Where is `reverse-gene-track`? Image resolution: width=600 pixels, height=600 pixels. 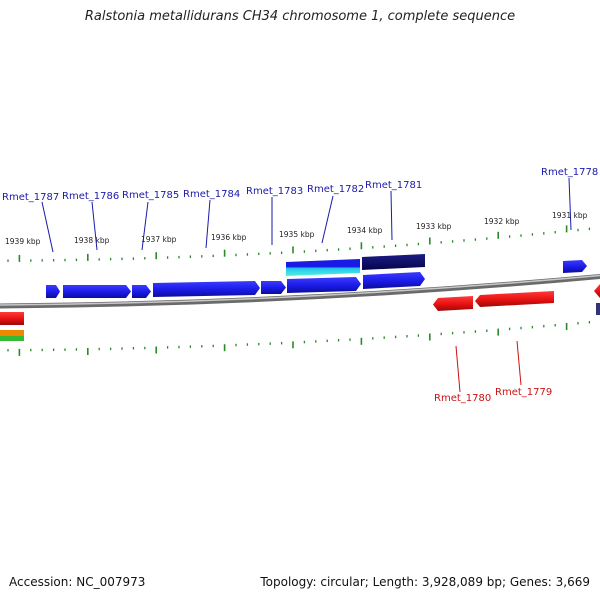
reverse-gene-track is located at coordinates (300, 304).